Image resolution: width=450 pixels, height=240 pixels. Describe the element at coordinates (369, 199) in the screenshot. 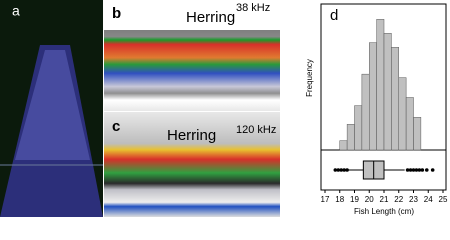

I see `x-tick-label: 20` at that location.